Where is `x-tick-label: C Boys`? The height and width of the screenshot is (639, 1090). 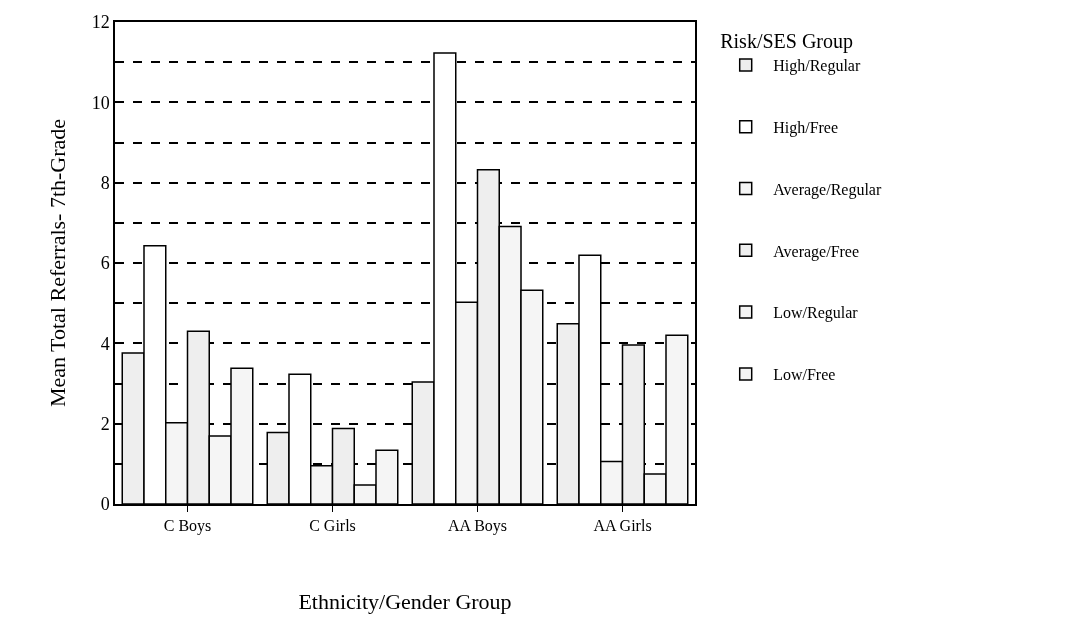
x-tick-label: C Boys is located at coordinates (187, 525).